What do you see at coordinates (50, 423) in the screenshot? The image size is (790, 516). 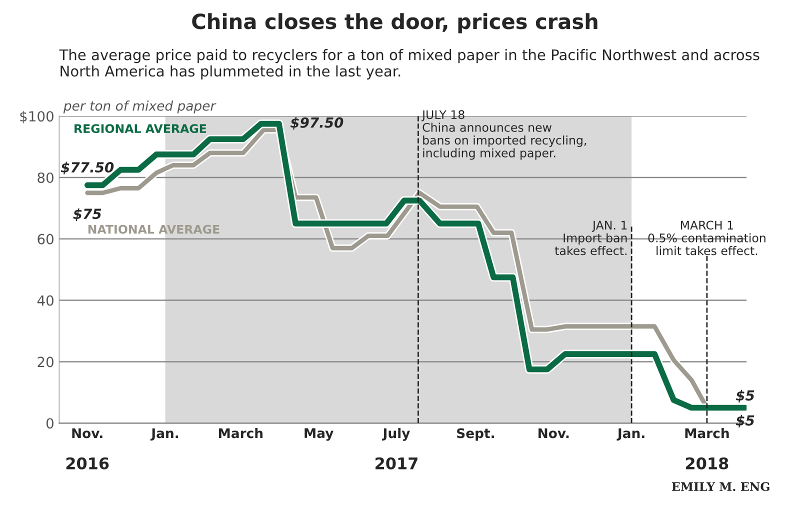 I see `y-tick-label: 0` at bounding box center [50, 423].